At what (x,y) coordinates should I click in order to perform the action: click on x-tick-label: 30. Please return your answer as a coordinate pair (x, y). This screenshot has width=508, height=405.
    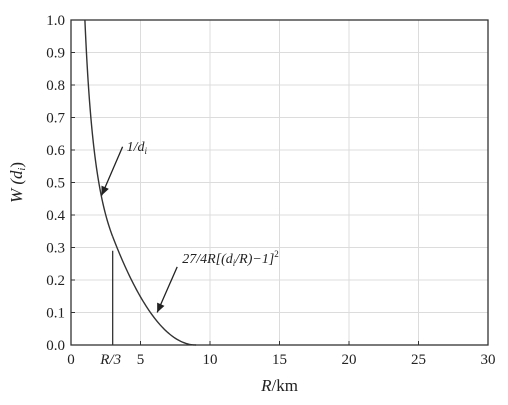
    Looking at the image, I should click on (488, 360).